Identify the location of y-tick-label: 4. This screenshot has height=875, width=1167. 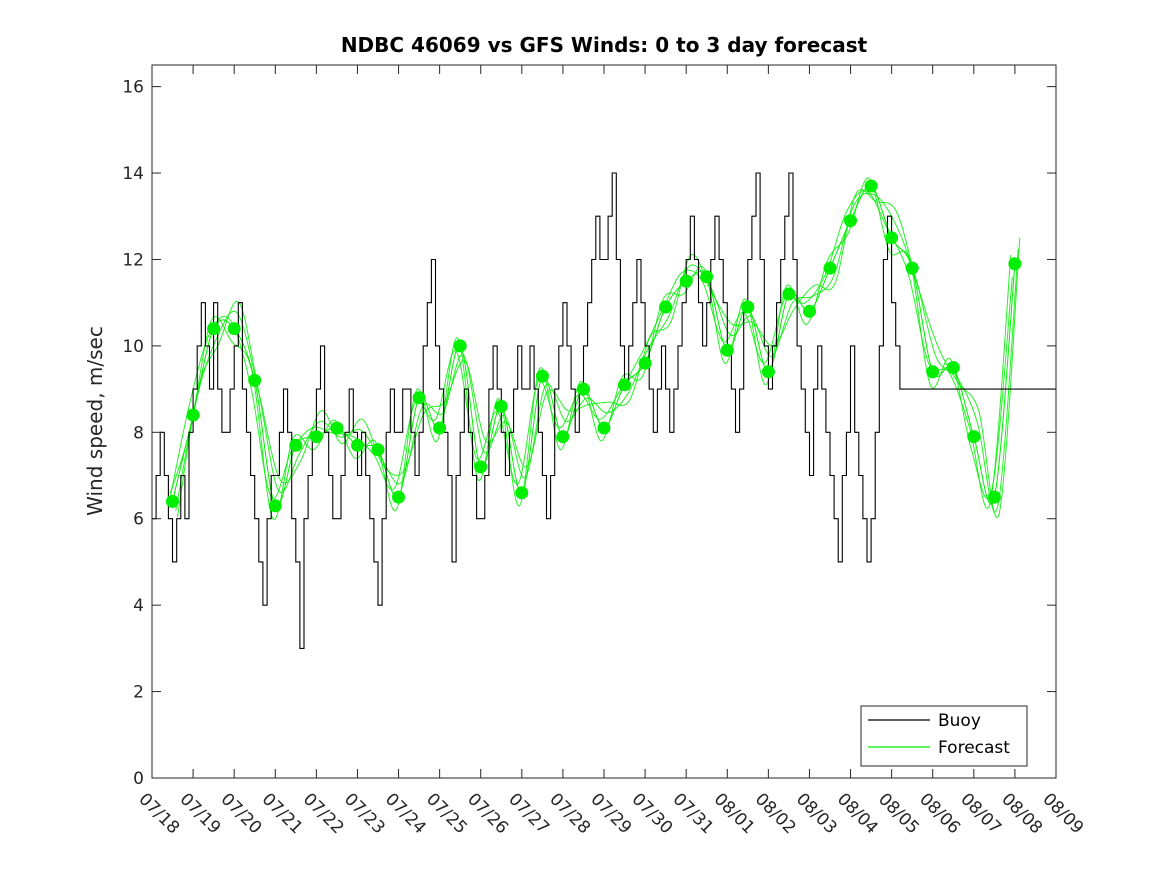
(138, 606).